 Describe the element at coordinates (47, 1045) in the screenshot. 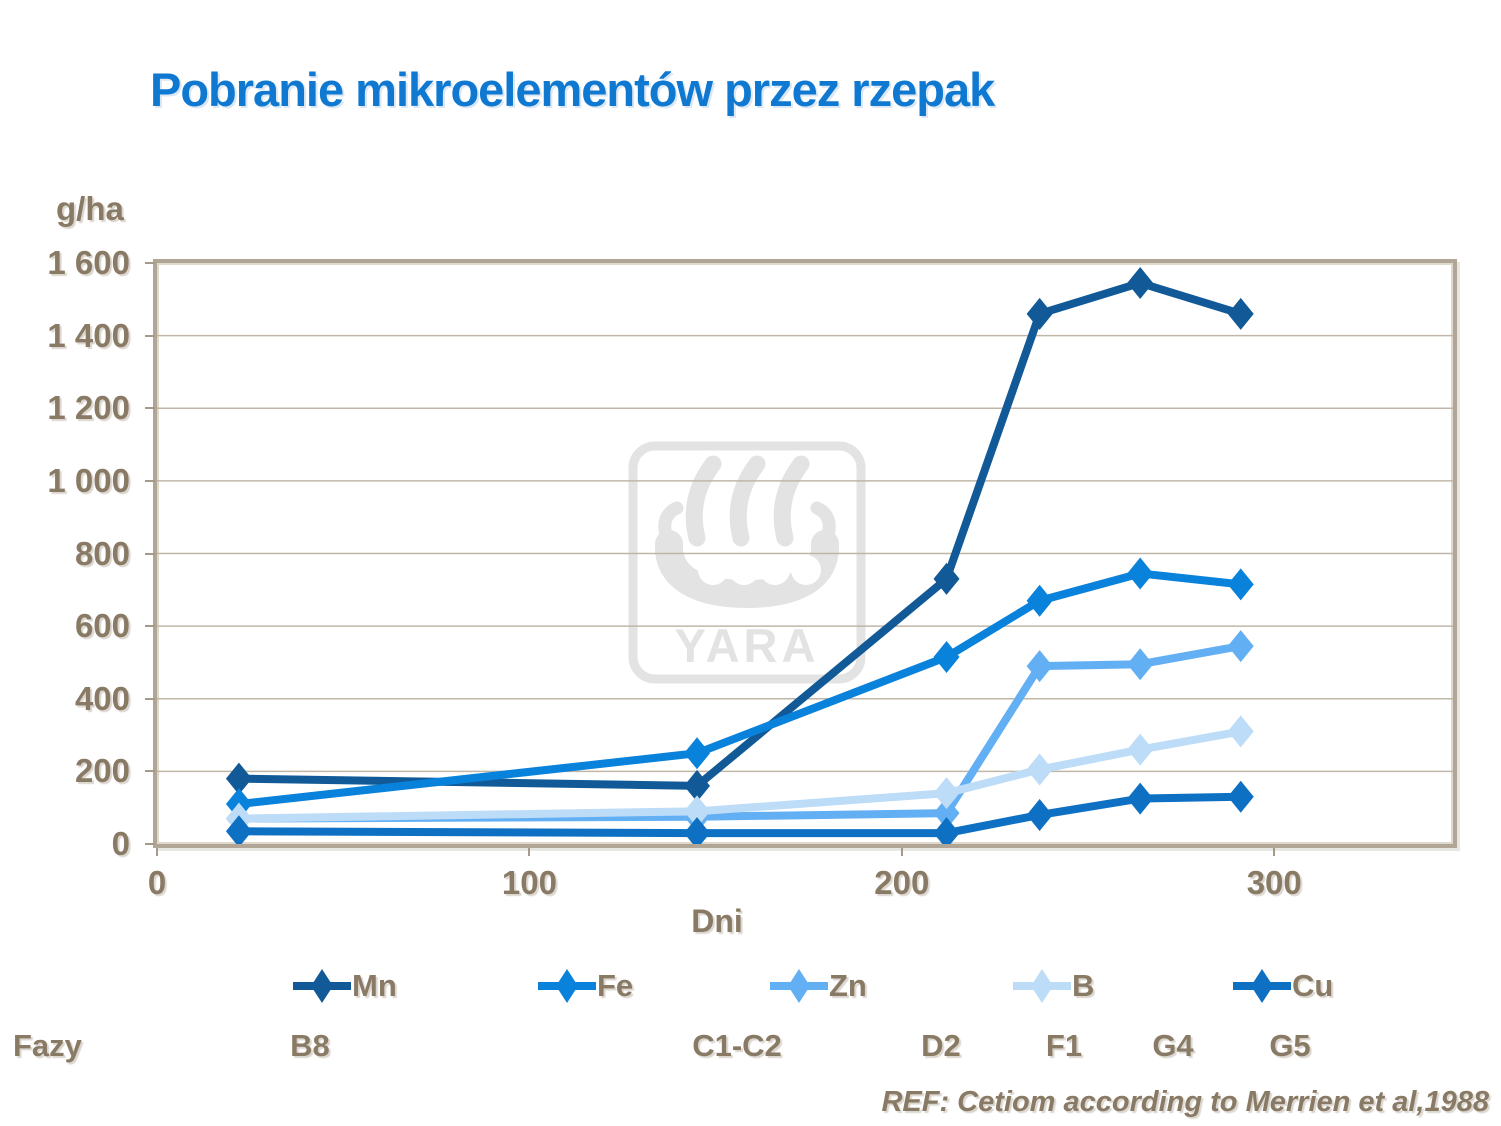

I see `phase-row-label: Fazy` at that location.